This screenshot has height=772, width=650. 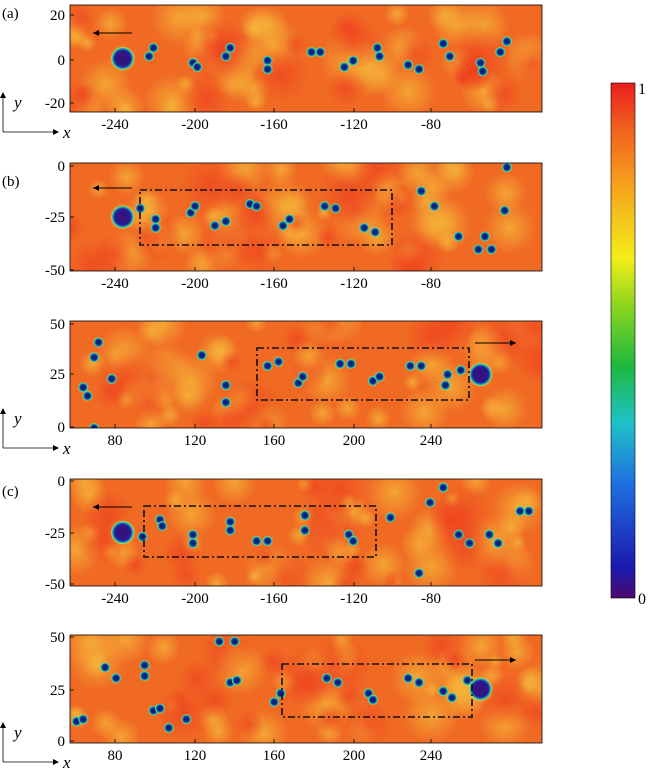 What do you see at coordinates (57, 16) in the screenshot?
I see `y-tick-label: 20` at bounding box center [57, 16].